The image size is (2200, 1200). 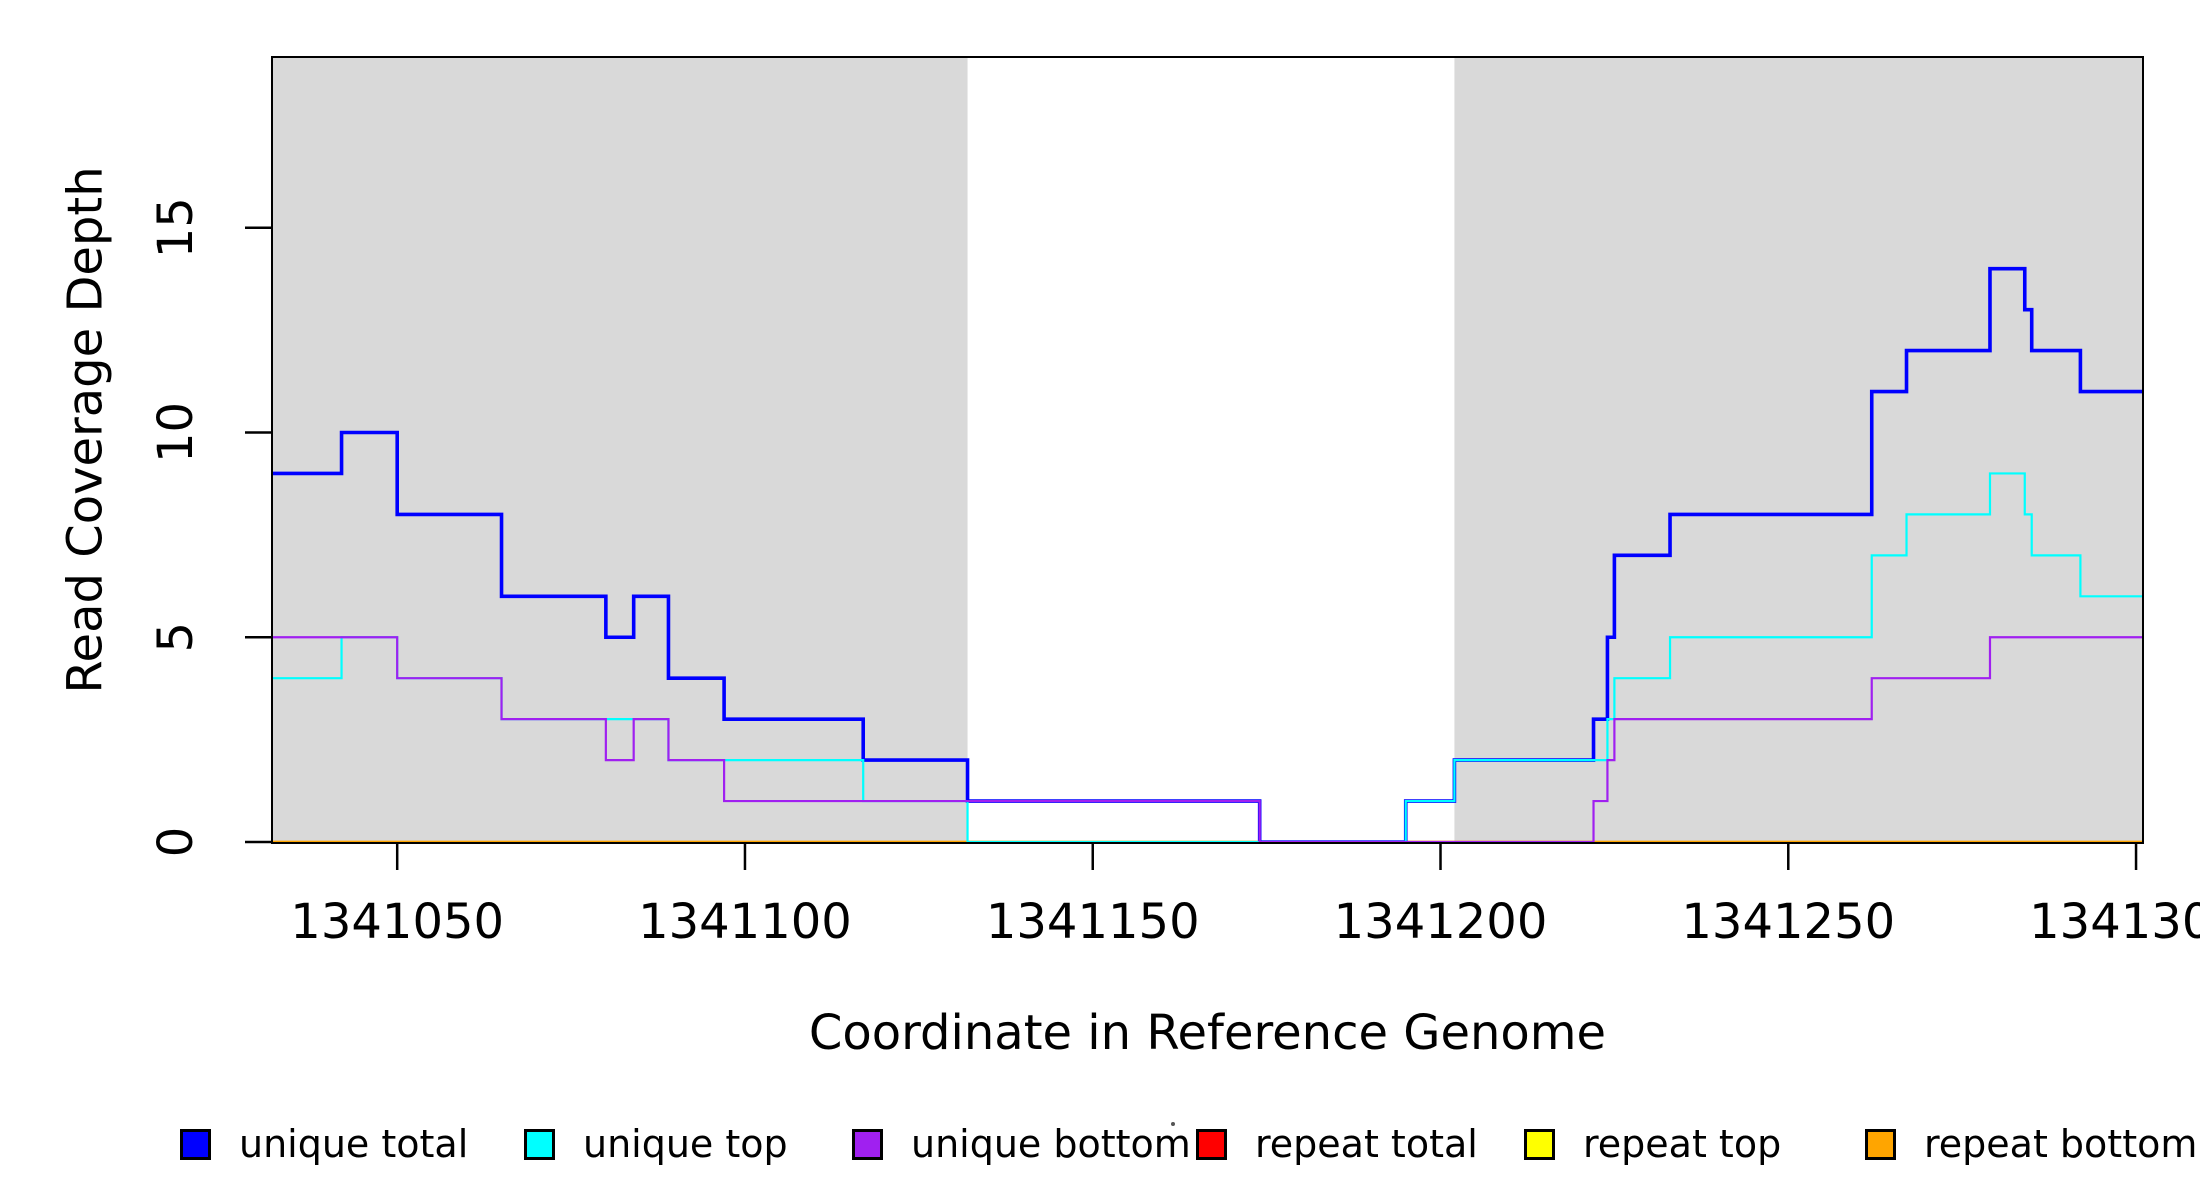 I want to click on legend-label: unique bottom, so click(x=1051, y=1144).